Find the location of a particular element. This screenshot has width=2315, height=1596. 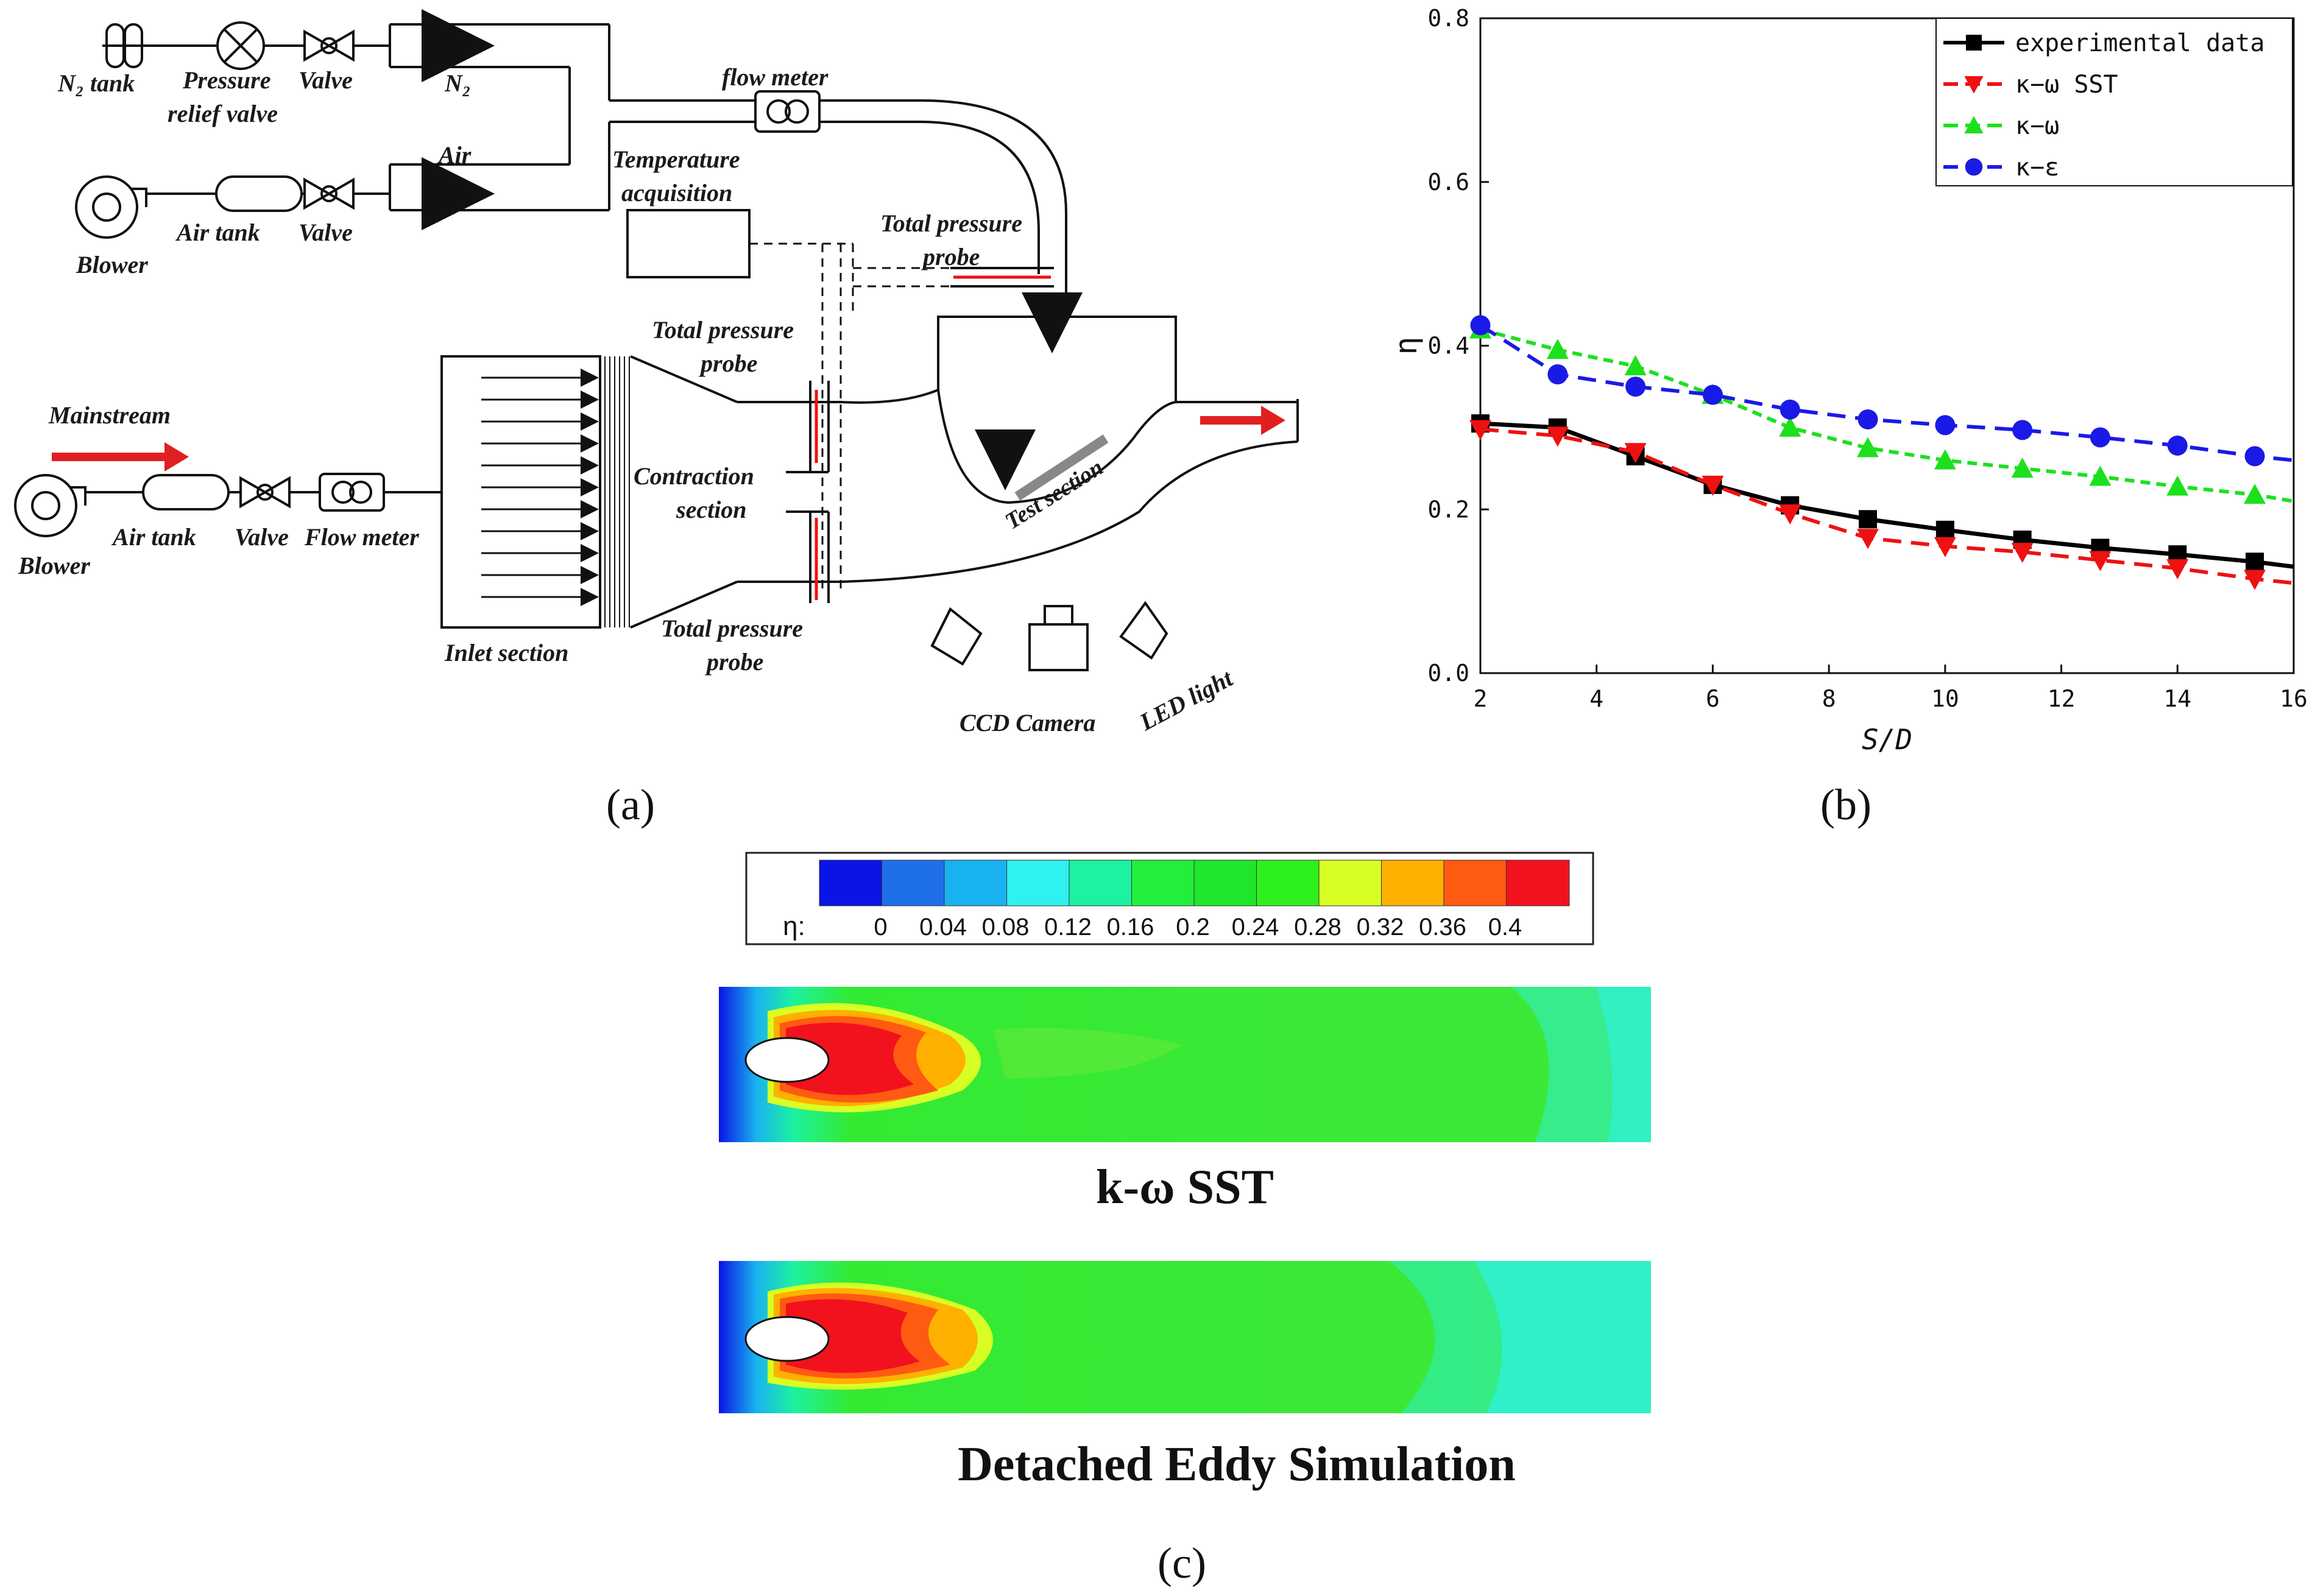

label-pressure-relief-1: Pressure is located at coordinates (226, 80).